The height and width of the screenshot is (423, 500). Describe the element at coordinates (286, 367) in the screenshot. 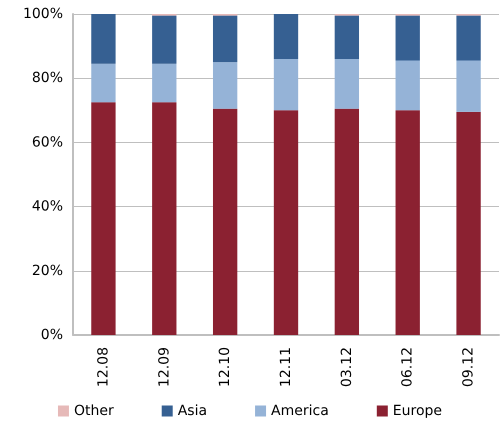

I see `x-tick-label: 12.11` at that location.